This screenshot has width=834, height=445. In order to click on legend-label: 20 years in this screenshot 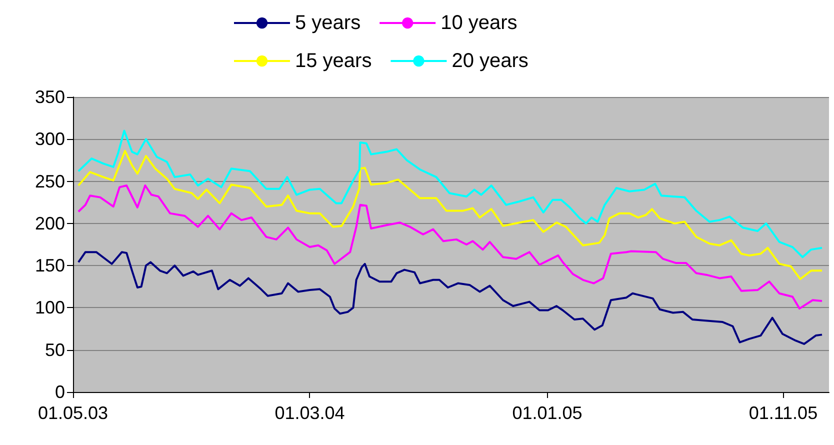, I will do `click(490, 61)`.